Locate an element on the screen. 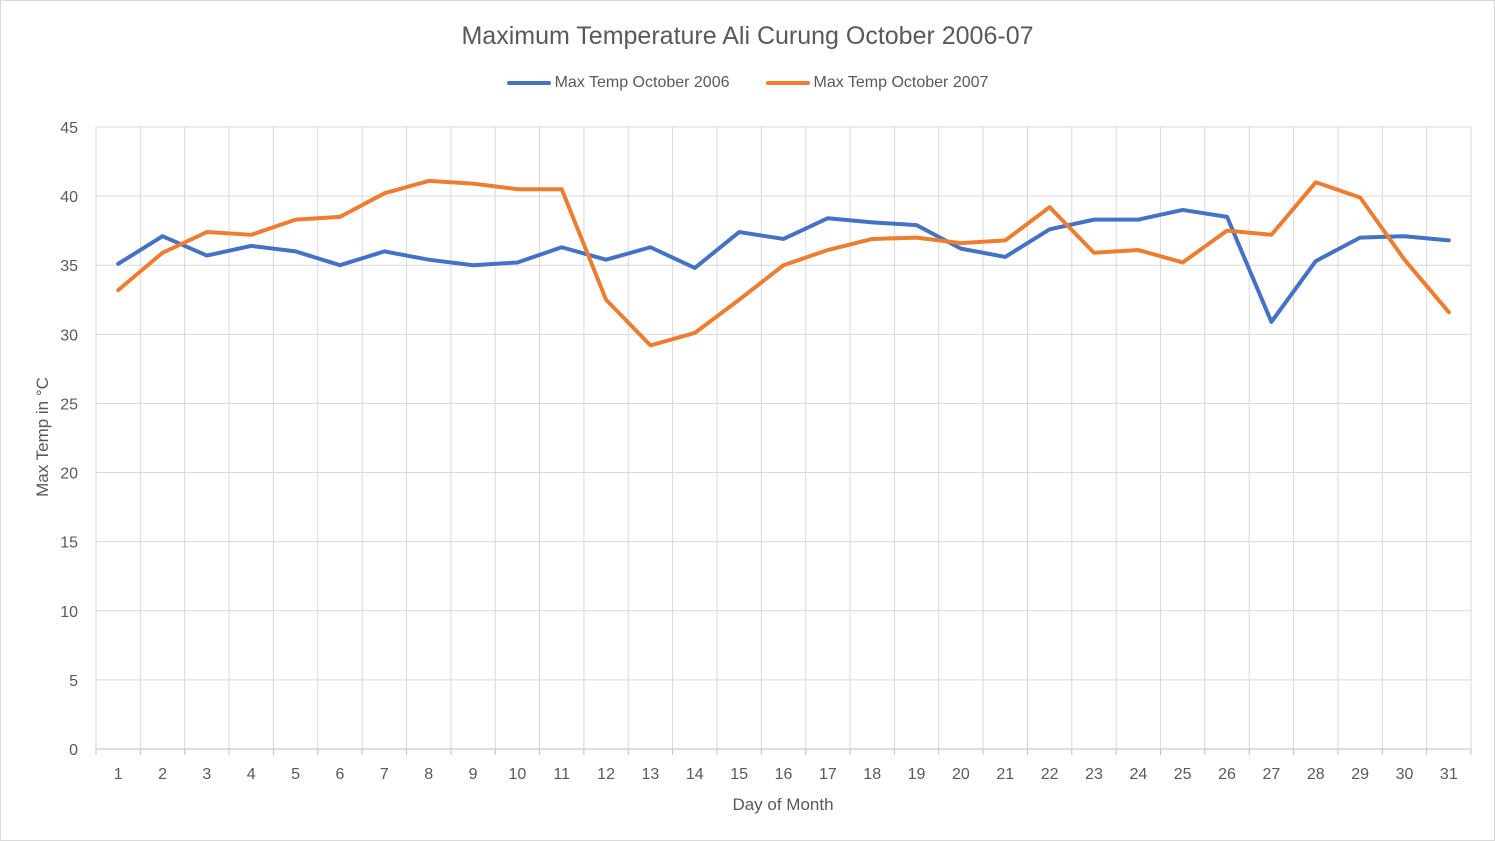 The width and height of the screenshot is (1495, 841). x-tick-label: 30 is located at coordinates (1405, 774).